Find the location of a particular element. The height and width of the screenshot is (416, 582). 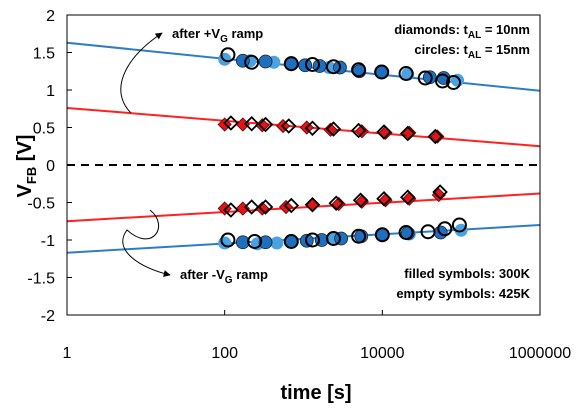

x-tick-label: 100 is located at coordinates (224, 353).